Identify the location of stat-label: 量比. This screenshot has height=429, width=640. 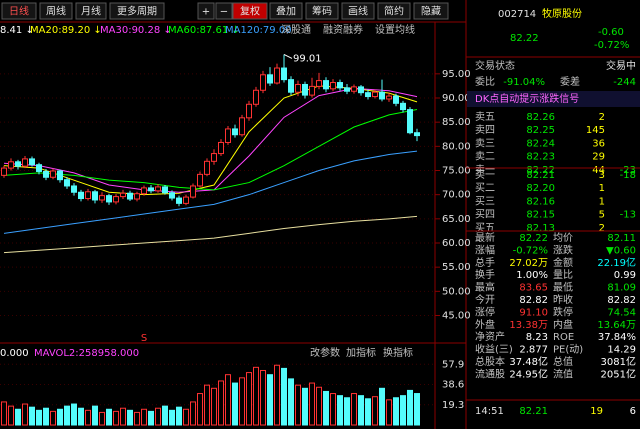
(563, 275).